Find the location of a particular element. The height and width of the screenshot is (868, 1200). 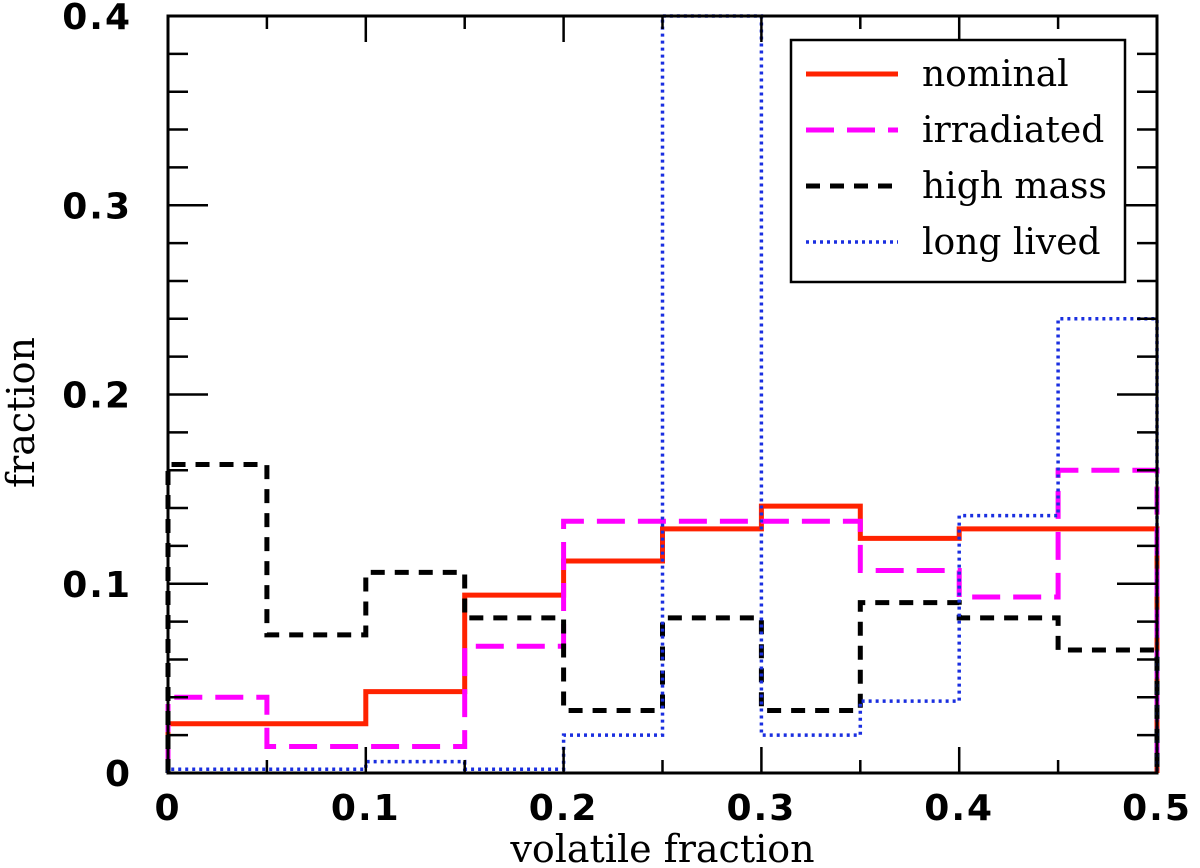

y-tick-label: 0 is located at coordinates (118, 774).